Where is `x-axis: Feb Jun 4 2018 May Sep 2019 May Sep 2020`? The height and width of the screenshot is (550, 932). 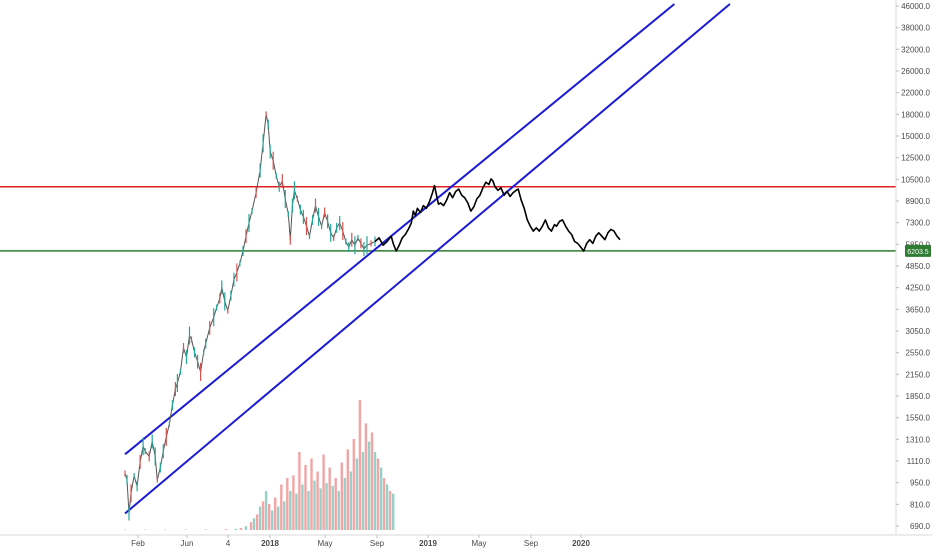
x-axis: Feb Jun 4 2018 May Sep 2019 May Sep 2020 is located at coordinates (360, 541).